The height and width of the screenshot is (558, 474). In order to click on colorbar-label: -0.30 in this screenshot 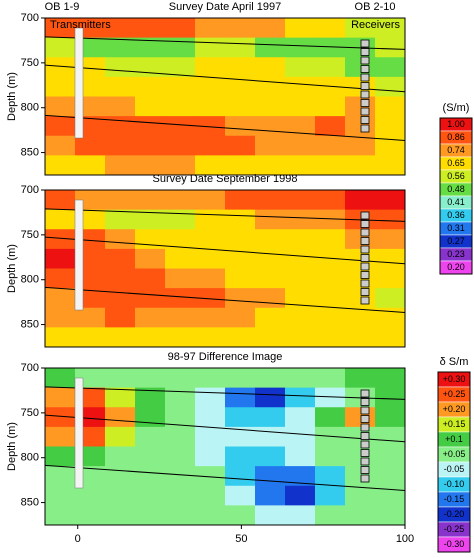, I will do `click(454, 544)`.